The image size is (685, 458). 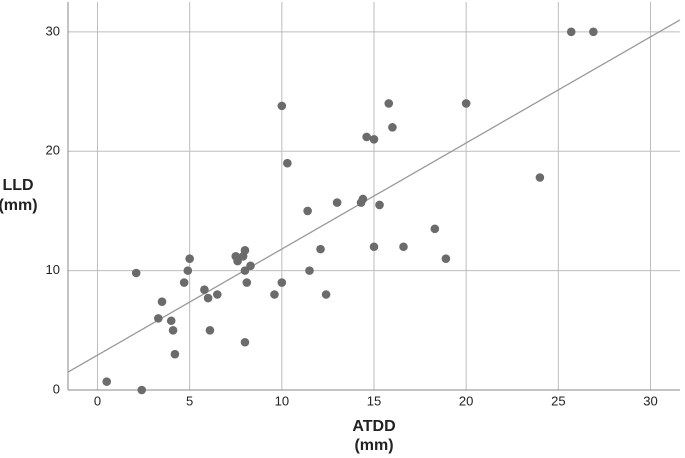 I want to click on x-tick-label: 10, so click(x=282, y=400).